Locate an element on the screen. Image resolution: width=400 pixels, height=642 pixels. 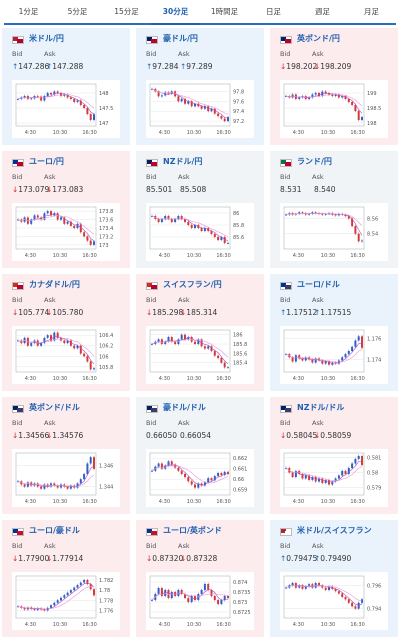
bid-number: 173.079 is located at coordinates (34, 189).